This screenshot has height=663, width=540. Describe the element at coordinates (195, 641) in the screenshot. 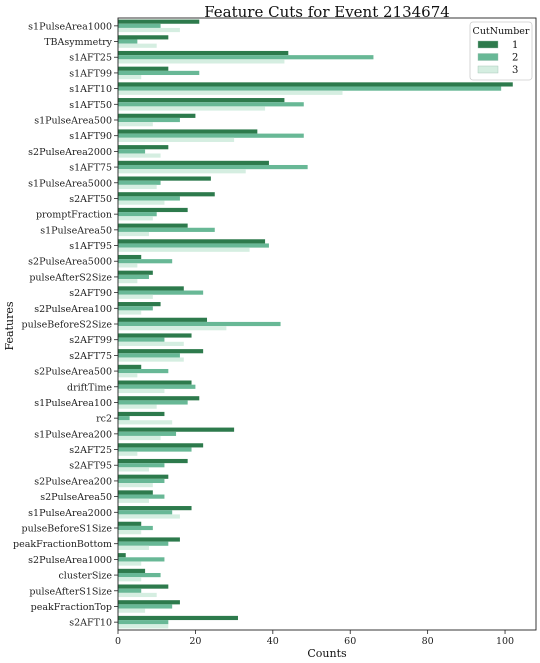

I see `x-tick-label-20: 20` at that location.